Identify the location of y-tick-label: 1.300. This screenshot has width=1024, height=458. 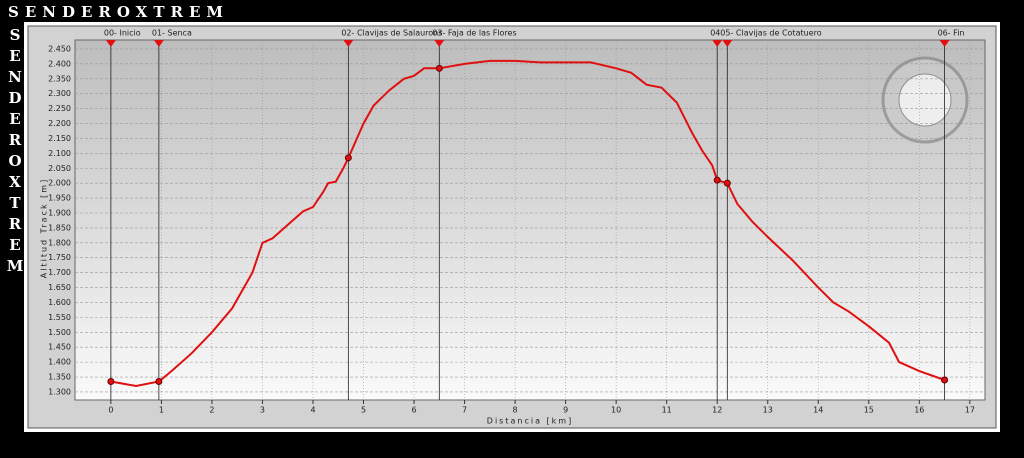
(59, 391).